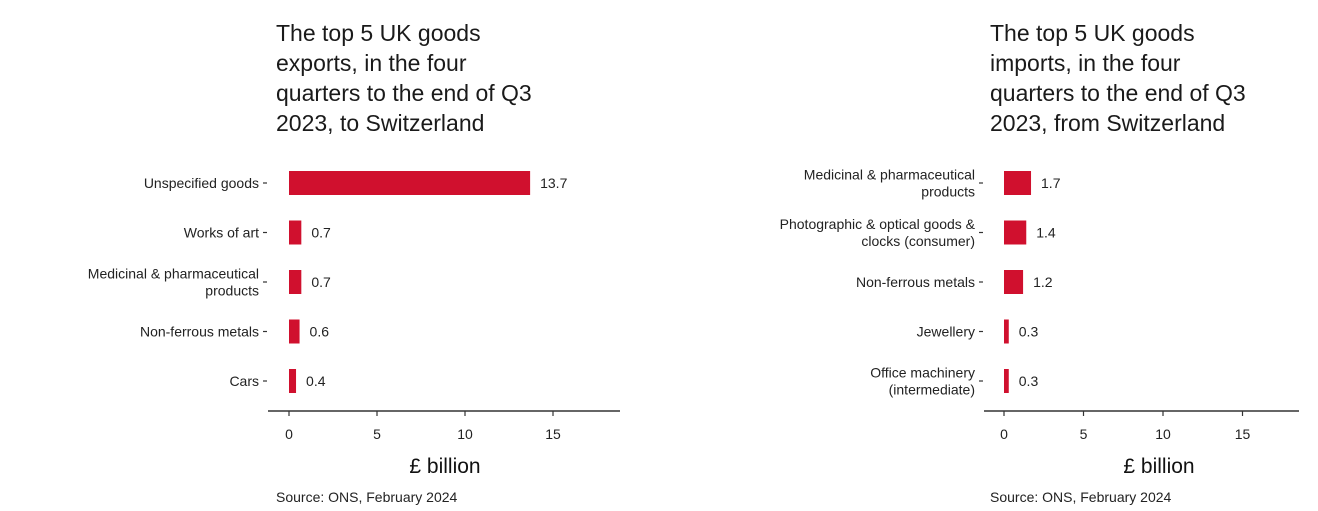 This screenshot has width=1318, height=511. I want to click on imports-x-axis-title: £ billion, so click(1158, 466).